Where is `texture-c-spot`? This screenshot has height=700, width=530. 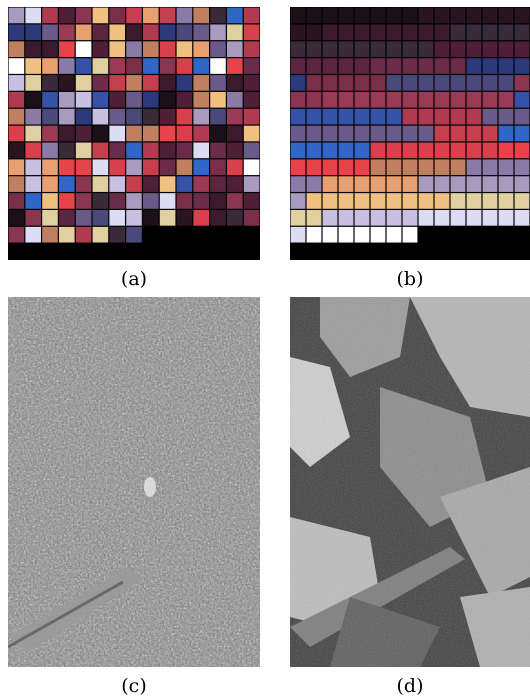 texture-c-spot is located at coordinates (150, 487).